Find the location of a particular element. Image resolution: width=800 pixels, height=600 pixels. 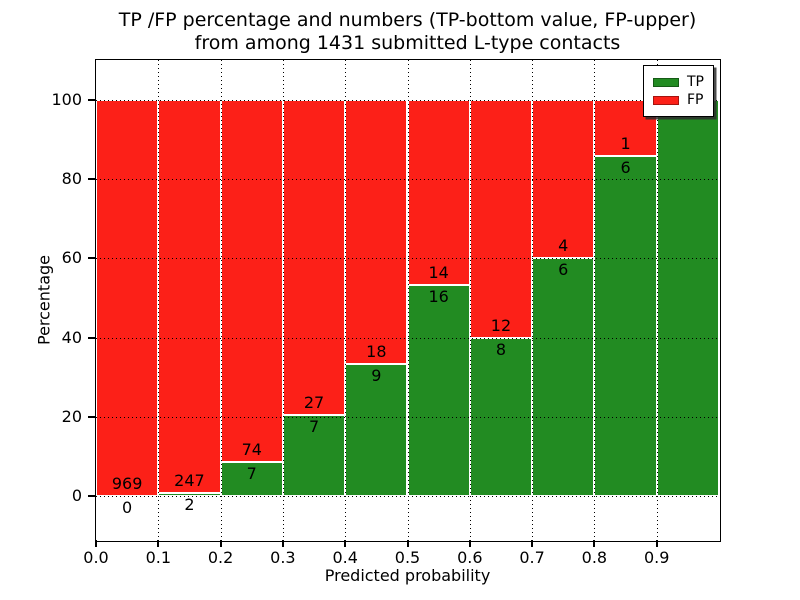

x-tick-label: 0.6 is located at coordinates (470, 557).